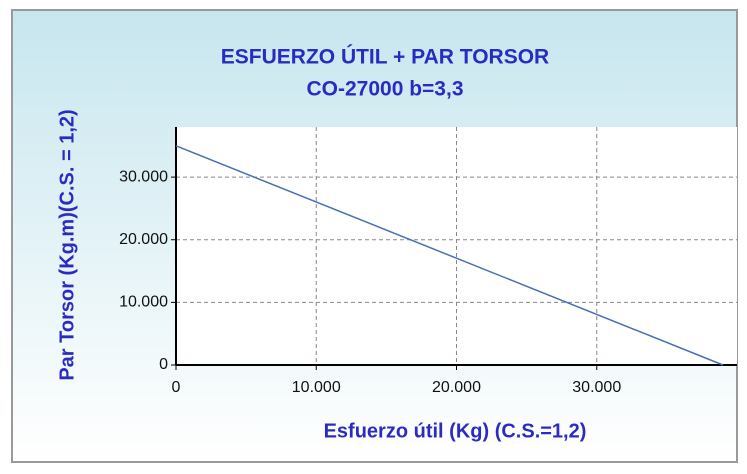 The height and width of the screenshot is (474, 747). I want to click on chart-subtitle: CO-27000 b=3,3, so click(384, 89).